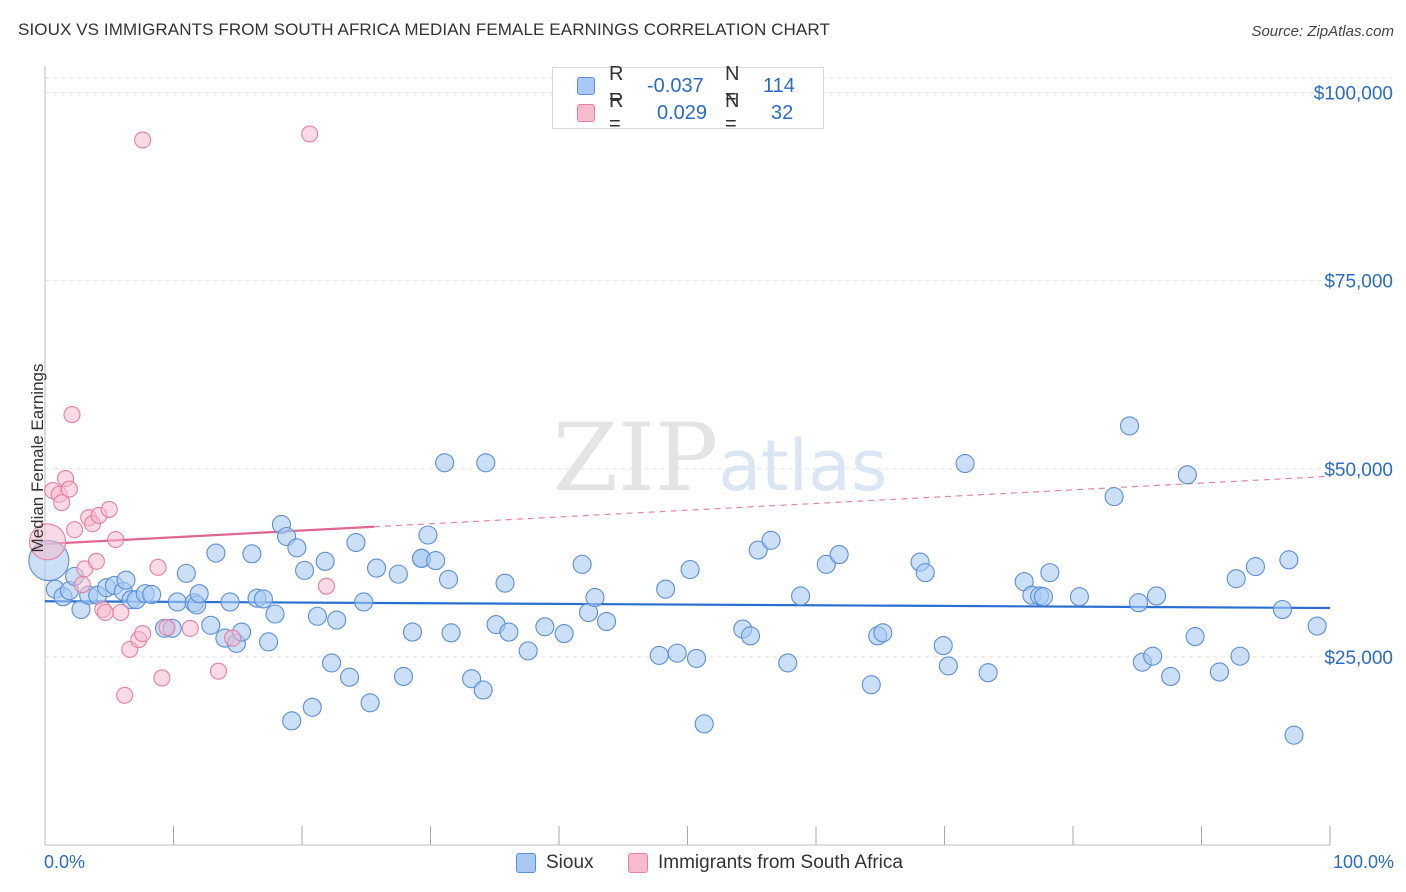 The width and height of the screenshot is (1406, 892). I want to click on y-tick-label: $50,000, so click(1358, 470).